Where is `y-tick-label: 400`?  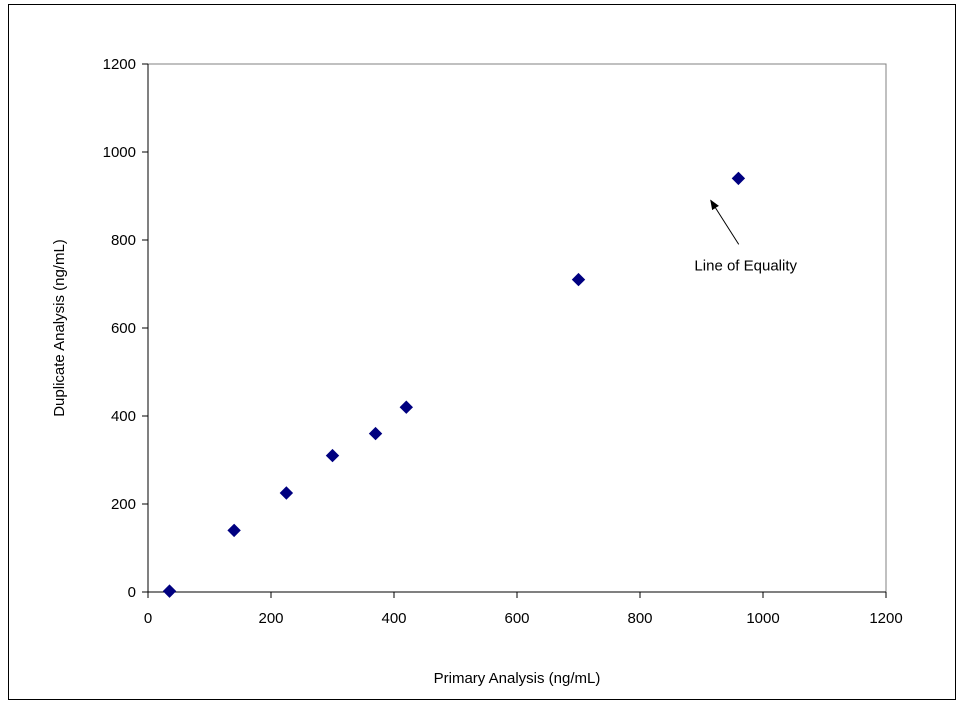 y-tick-label: 400 is located at coordinates (123, 416).